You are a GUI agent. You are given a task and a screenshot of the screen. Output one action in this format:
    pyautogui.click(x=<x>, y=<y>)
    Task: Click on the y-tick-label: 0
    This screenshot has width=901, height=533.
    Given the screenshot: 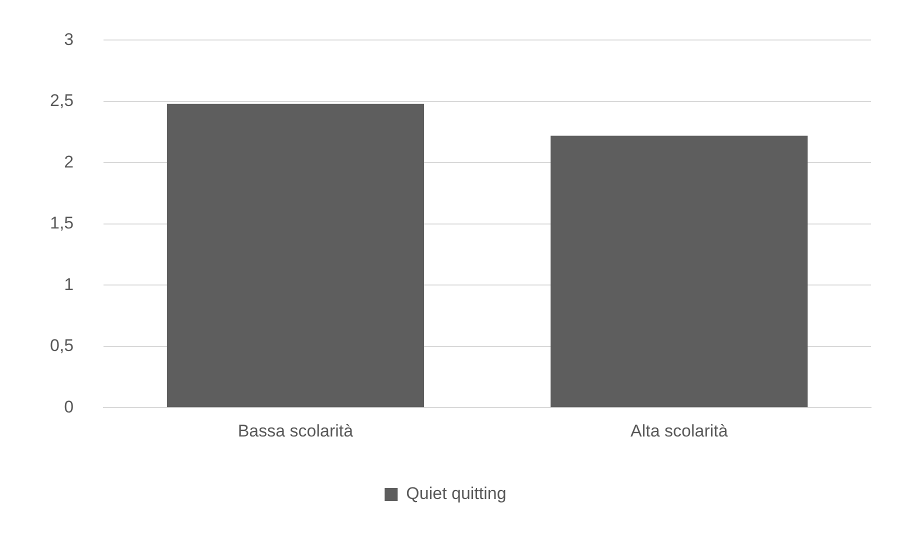 What is the action you would take?
    pyautogui.click(x=69, y=406)
    